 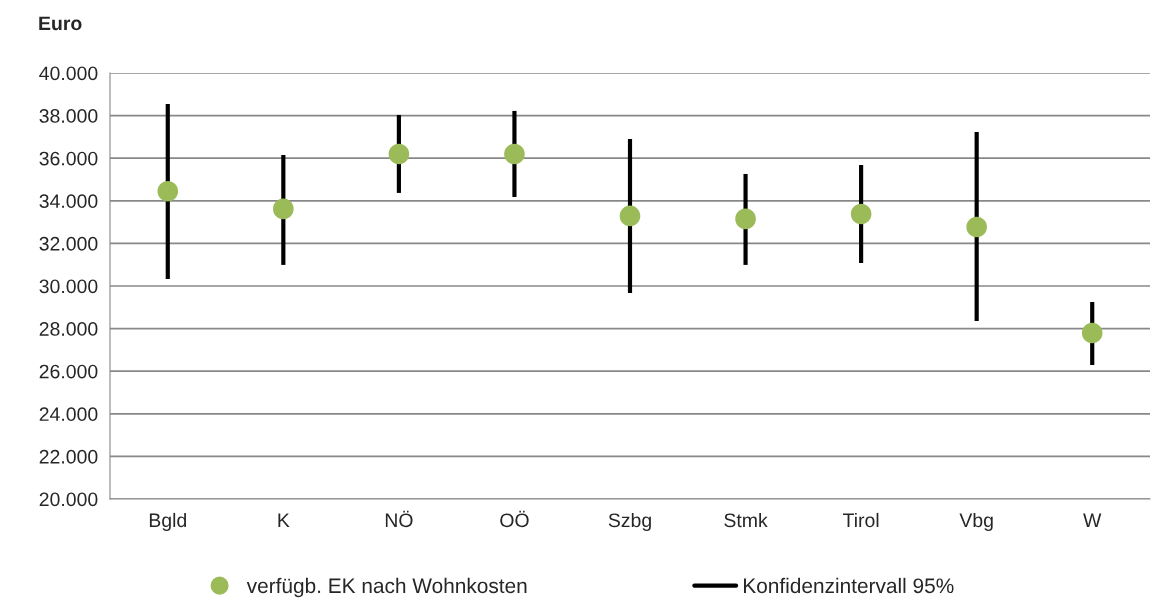 What do you see at coordinates (849, 585) in the screenshot?
I see `text: Konfidenzintervall 95%` at bounding box center [849, 585].